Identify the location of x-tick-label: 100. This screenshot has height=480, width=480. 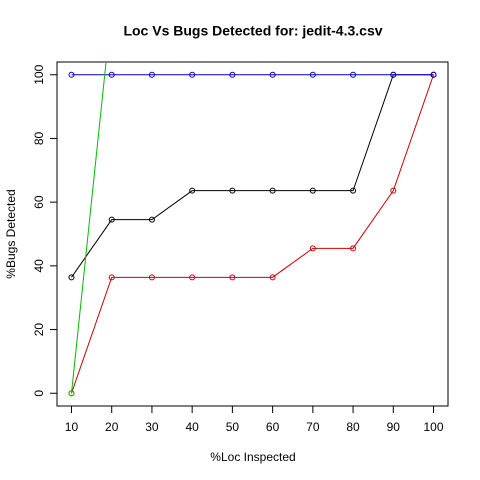
(434, 427).